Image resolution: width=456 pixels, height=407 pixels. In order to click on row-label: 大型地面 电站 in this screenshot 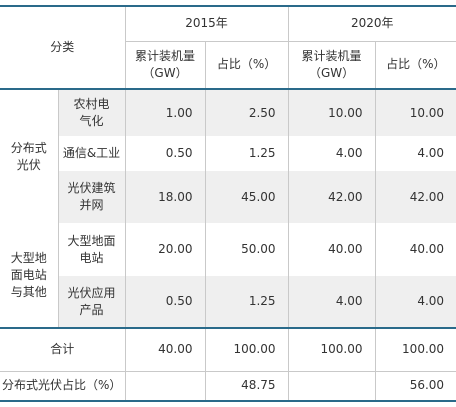, I will do `click(91, 249)`.